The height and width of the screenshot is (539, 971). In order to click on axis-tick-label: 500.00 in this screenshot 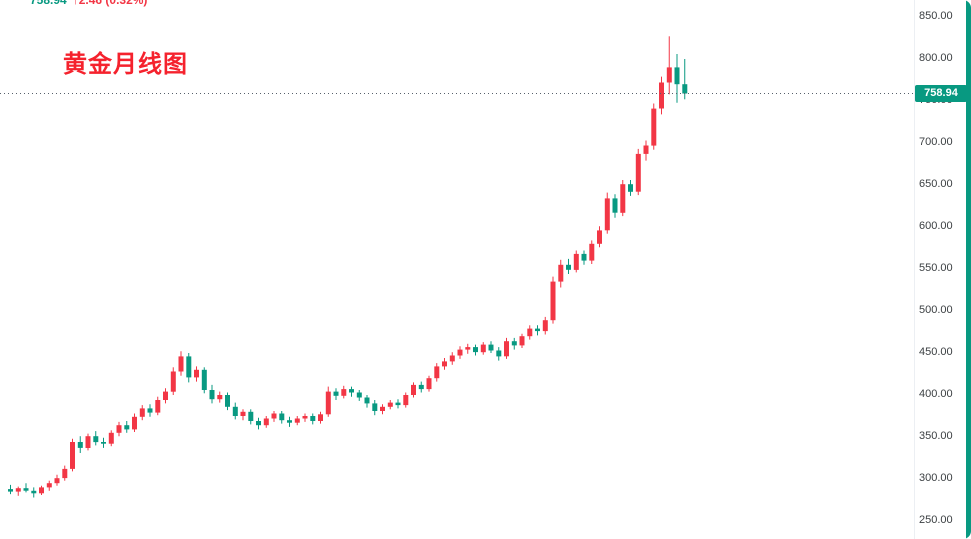, I will do `click(936, 310)`.